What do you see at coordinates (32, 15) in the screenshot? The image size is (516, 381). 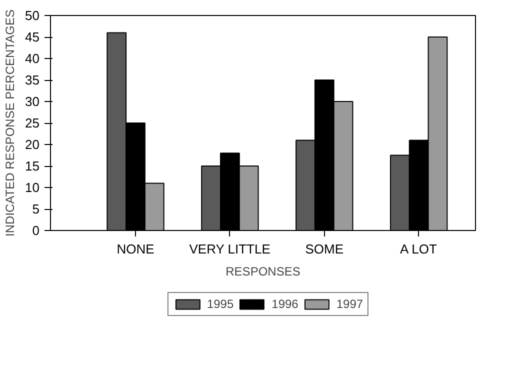 I see `y-tick-label: 50` at bounding box center [32, 15].